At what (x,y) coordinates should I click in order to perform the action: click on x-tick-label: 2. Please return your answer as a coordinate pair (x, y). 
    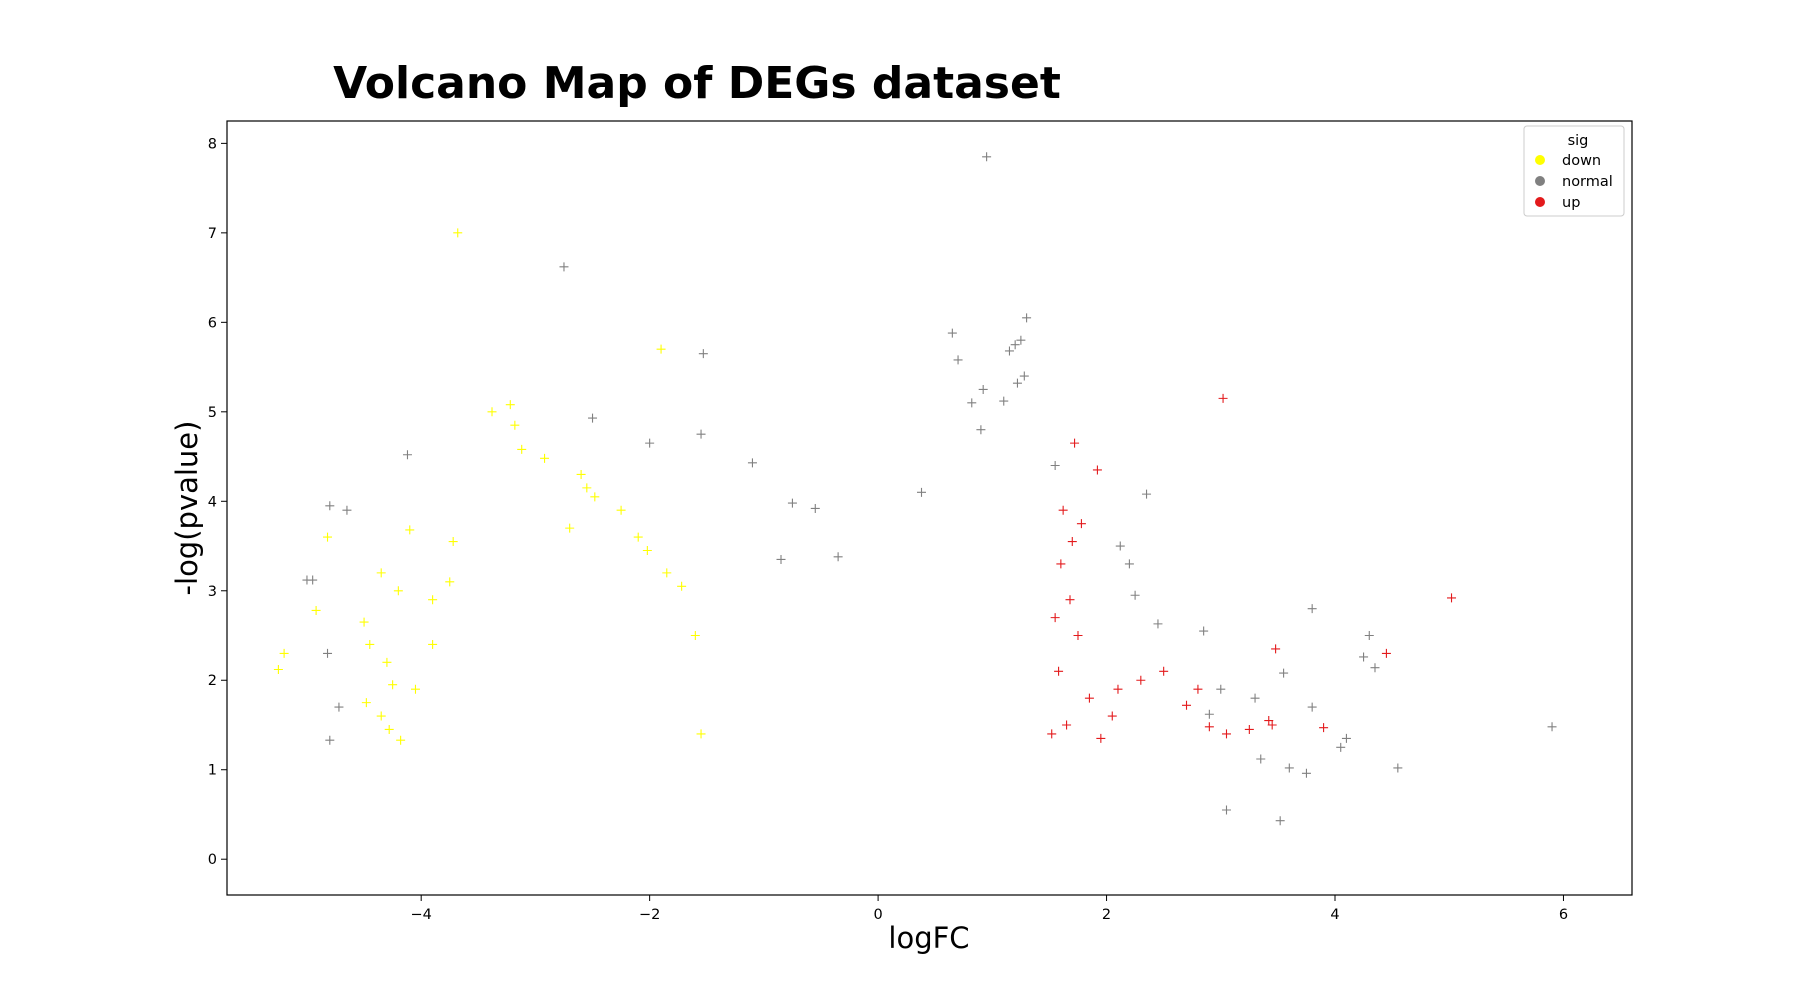
    Looking at the image, I should click on (1106, 915).